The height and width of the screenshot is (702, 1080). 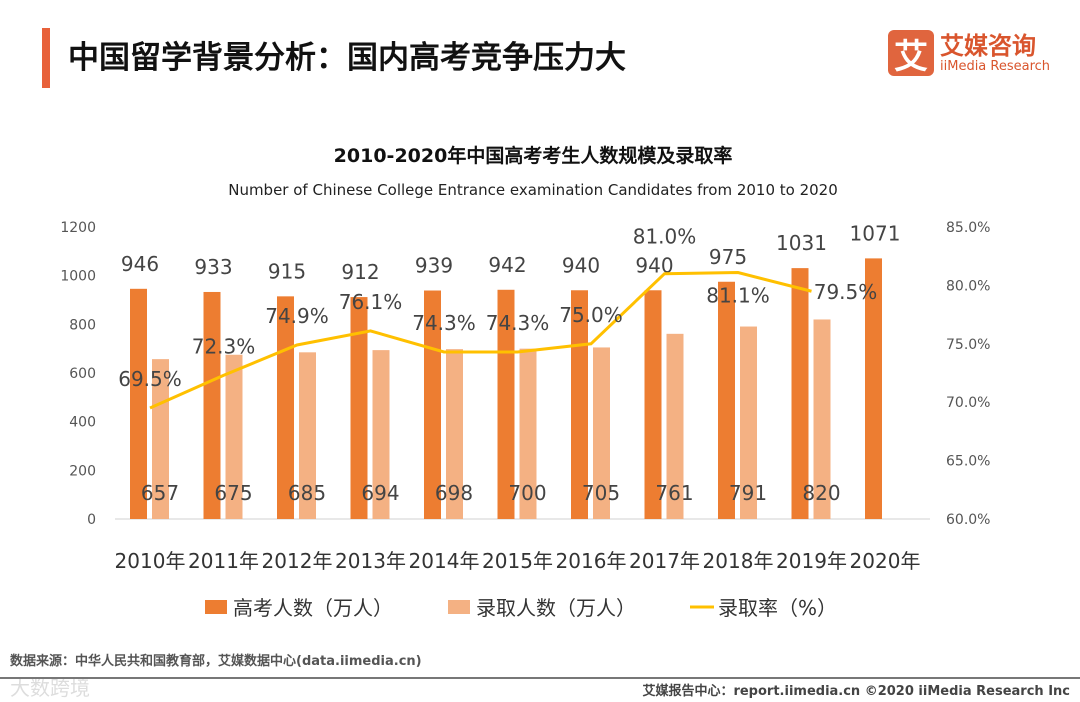 What do you see at coordinates (885, 561) in the screenshot?
I see `x-tick: 2020年` at bounding box center [885, 561].